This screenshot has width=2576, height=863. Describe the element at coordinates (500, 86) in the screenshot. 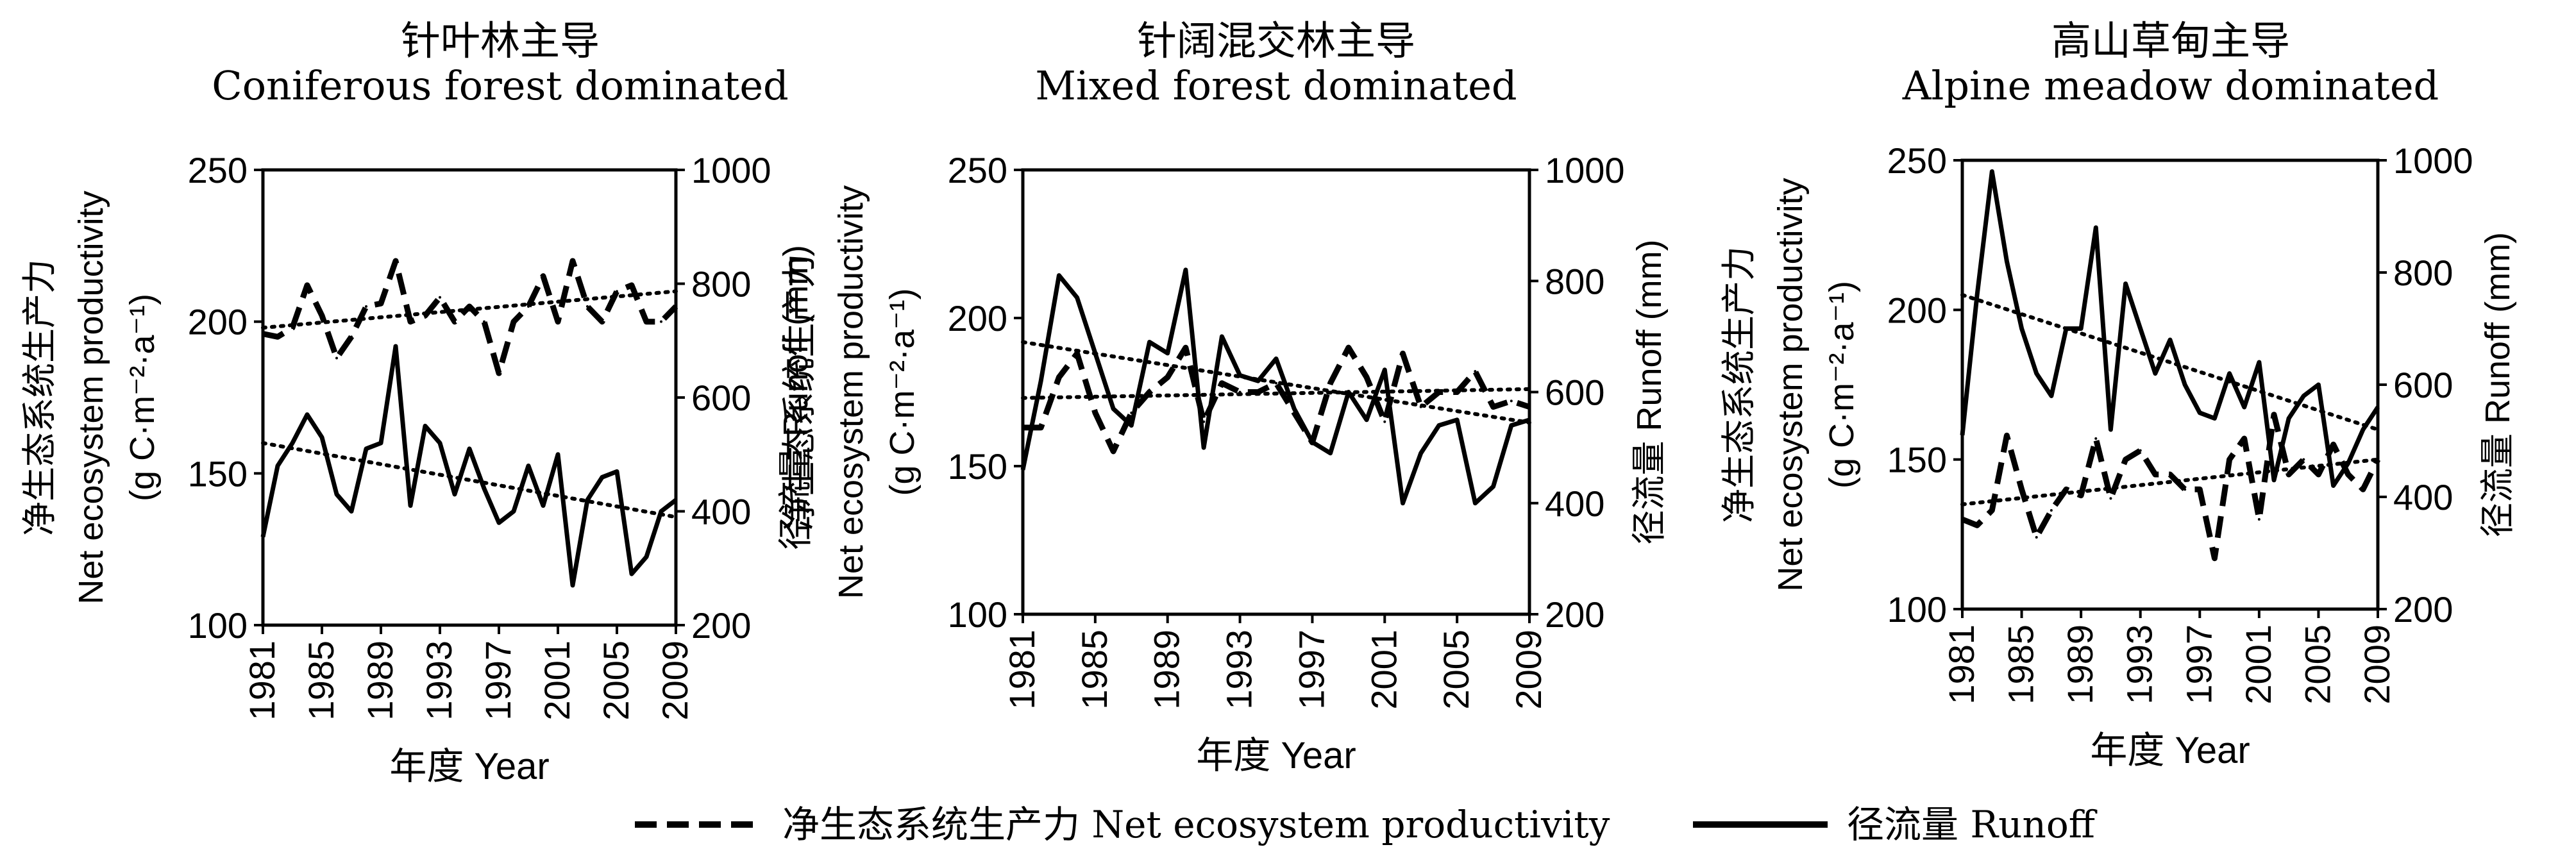

I see `chart-title-en: Coniferous forest dominated` at that location.